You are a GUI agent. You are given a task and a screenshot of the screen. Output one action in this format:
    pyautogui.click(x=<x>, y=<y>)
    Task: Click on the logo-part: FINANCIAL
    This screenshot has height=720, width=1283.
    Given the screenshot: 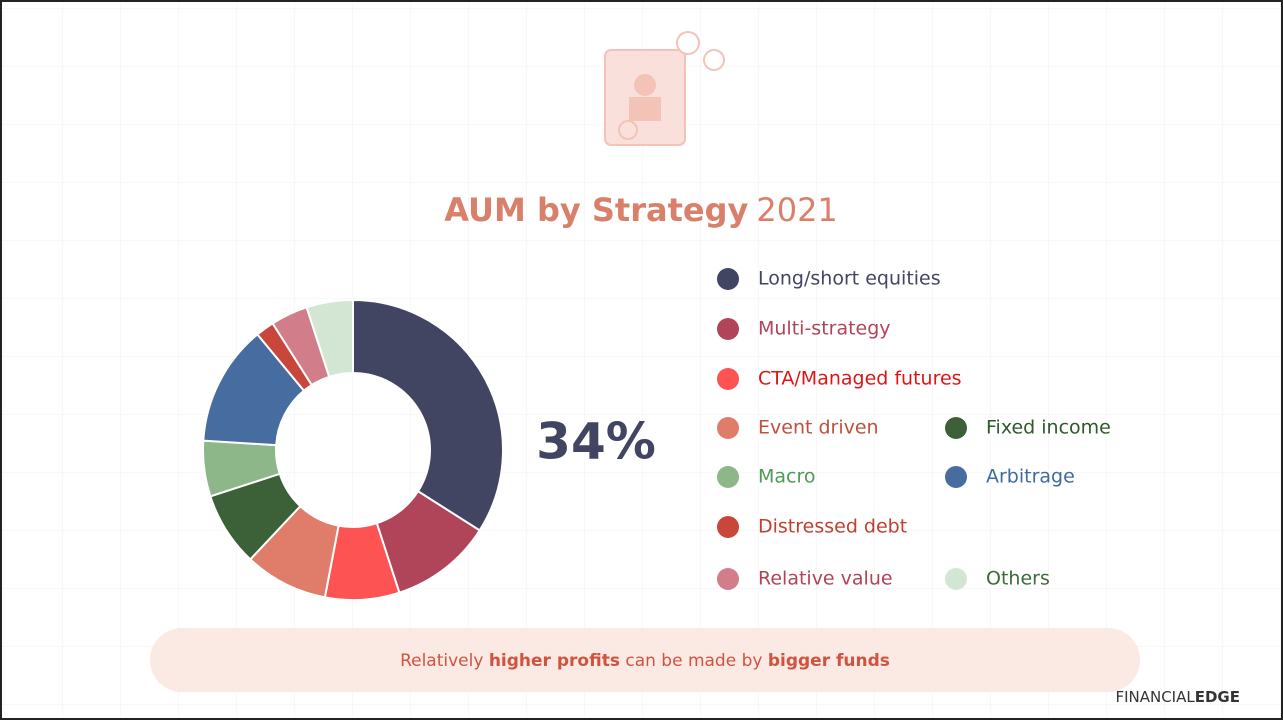 What is the action you would take?
    pyautogui.click(x=1155, y=697)
    